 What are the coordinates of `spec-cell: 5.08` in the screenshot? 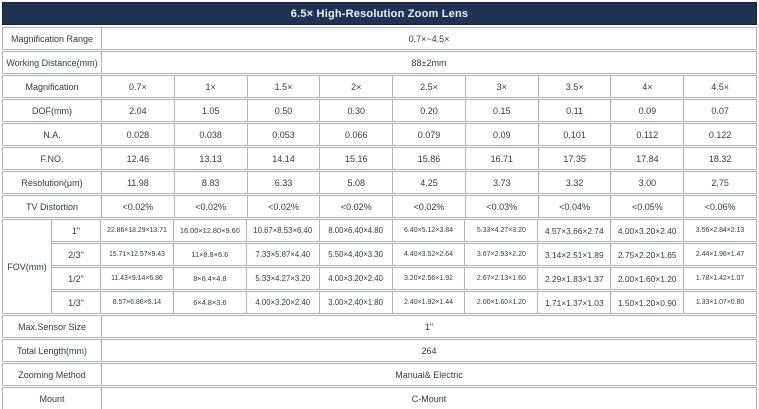 It's located at (356, 182).